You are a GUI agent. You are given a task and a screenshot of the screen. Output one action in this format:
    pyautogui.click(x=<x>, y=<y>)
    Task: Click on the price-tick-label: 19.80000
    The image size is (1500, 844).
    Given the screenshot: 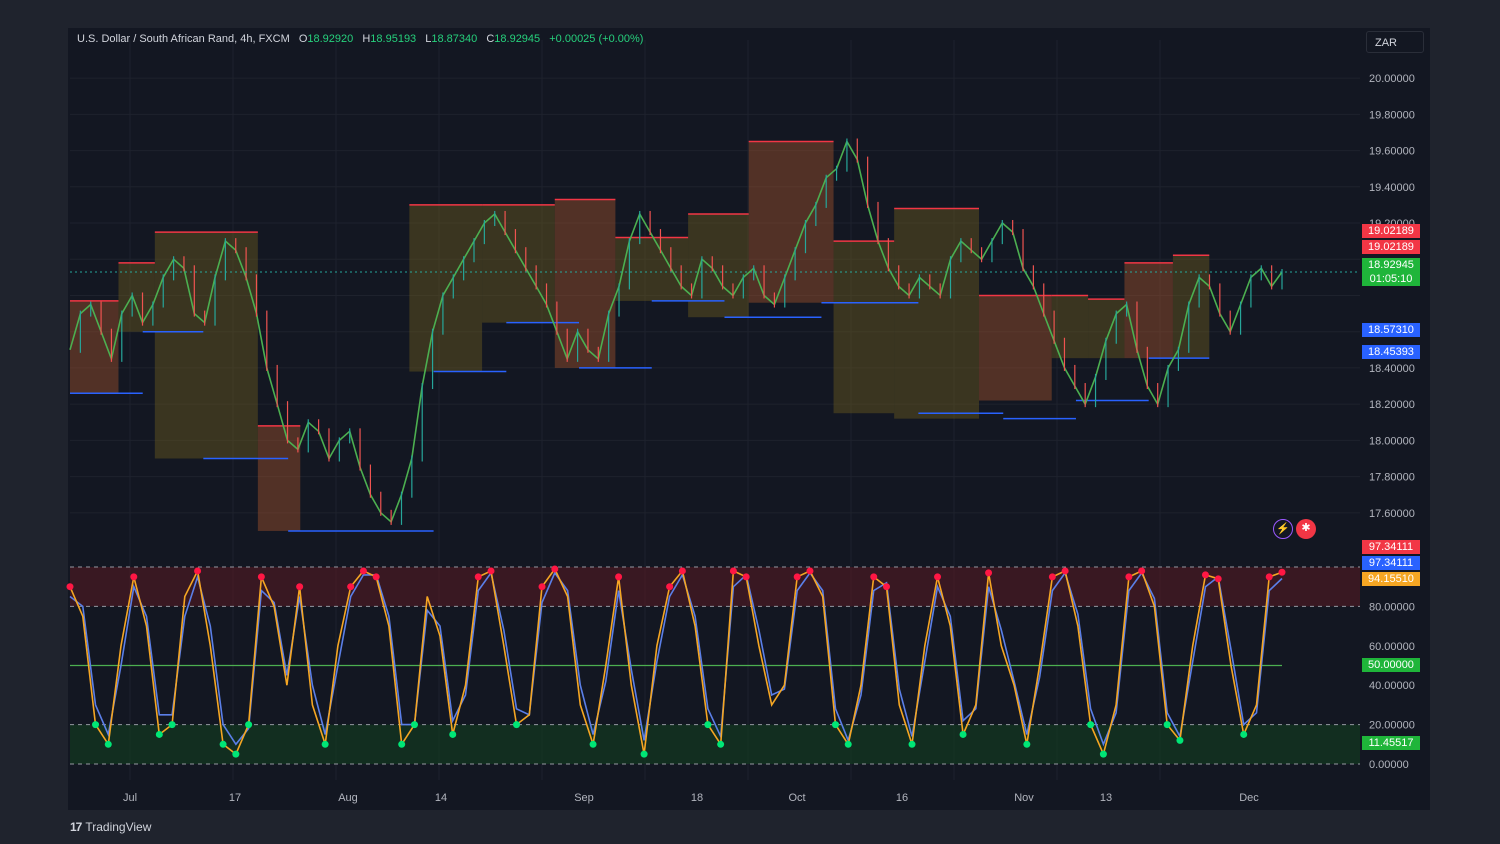 What is the action you would take?
    pyautogui.click(x=1392, y=115)
    